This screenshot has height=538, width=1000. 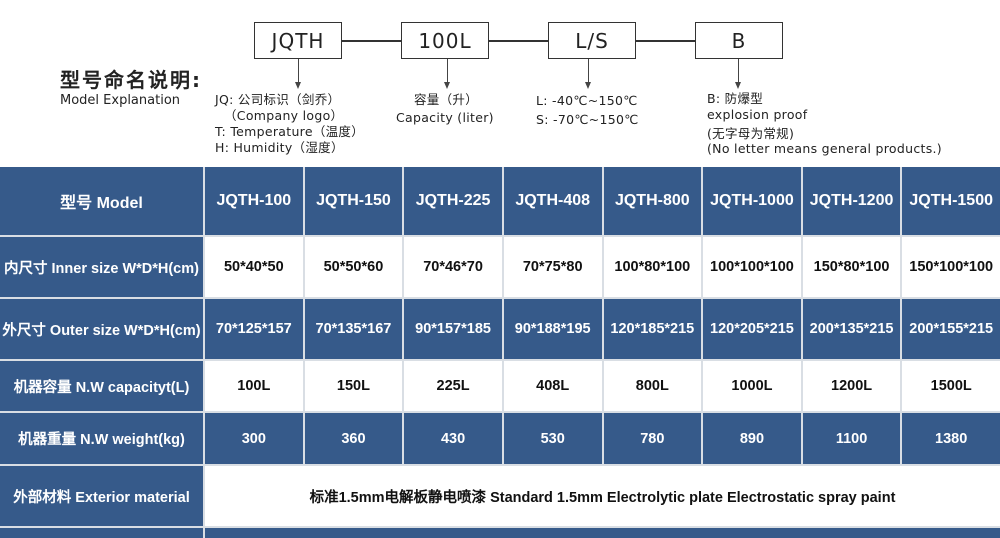 I want to click on table-cell: 225L, so click(x=453, y=386).